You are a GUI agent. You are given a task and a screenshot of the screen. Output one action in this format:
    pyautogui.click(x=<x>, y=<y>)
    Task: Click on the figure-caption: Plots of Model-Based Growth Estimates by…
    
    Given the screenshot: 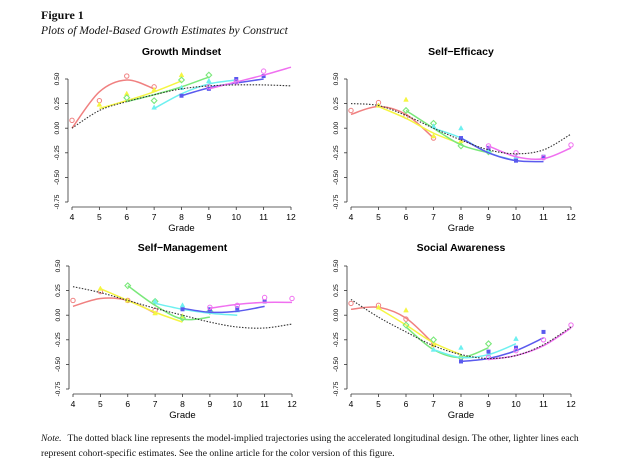 What is the action you would take?
    pyautogui.click(x=164, y=31)
    